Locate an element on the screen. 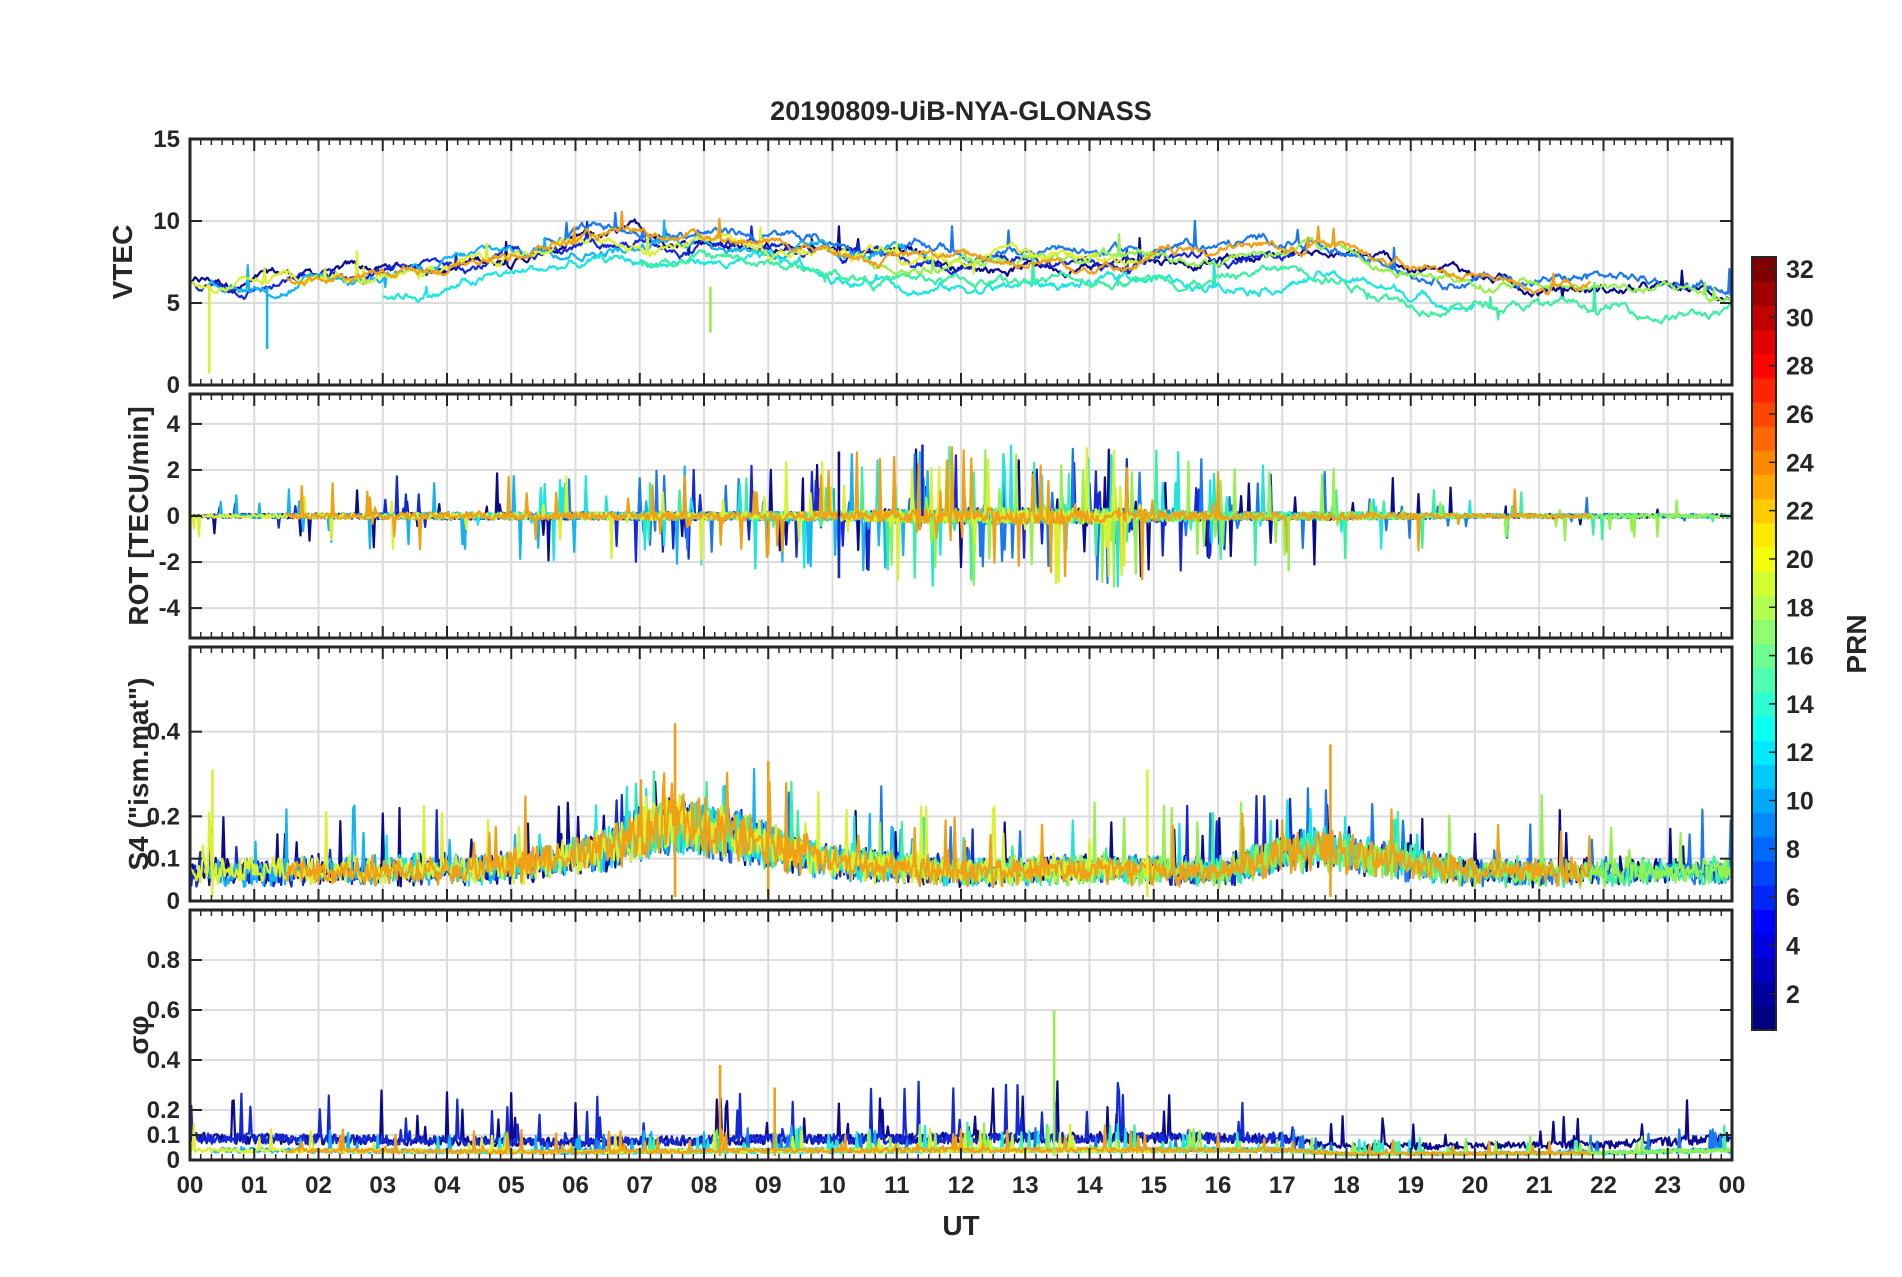 This screenshot has width=1902, height=1277. y-tick-label-rot: 4 is located at coordinates (174, 424).